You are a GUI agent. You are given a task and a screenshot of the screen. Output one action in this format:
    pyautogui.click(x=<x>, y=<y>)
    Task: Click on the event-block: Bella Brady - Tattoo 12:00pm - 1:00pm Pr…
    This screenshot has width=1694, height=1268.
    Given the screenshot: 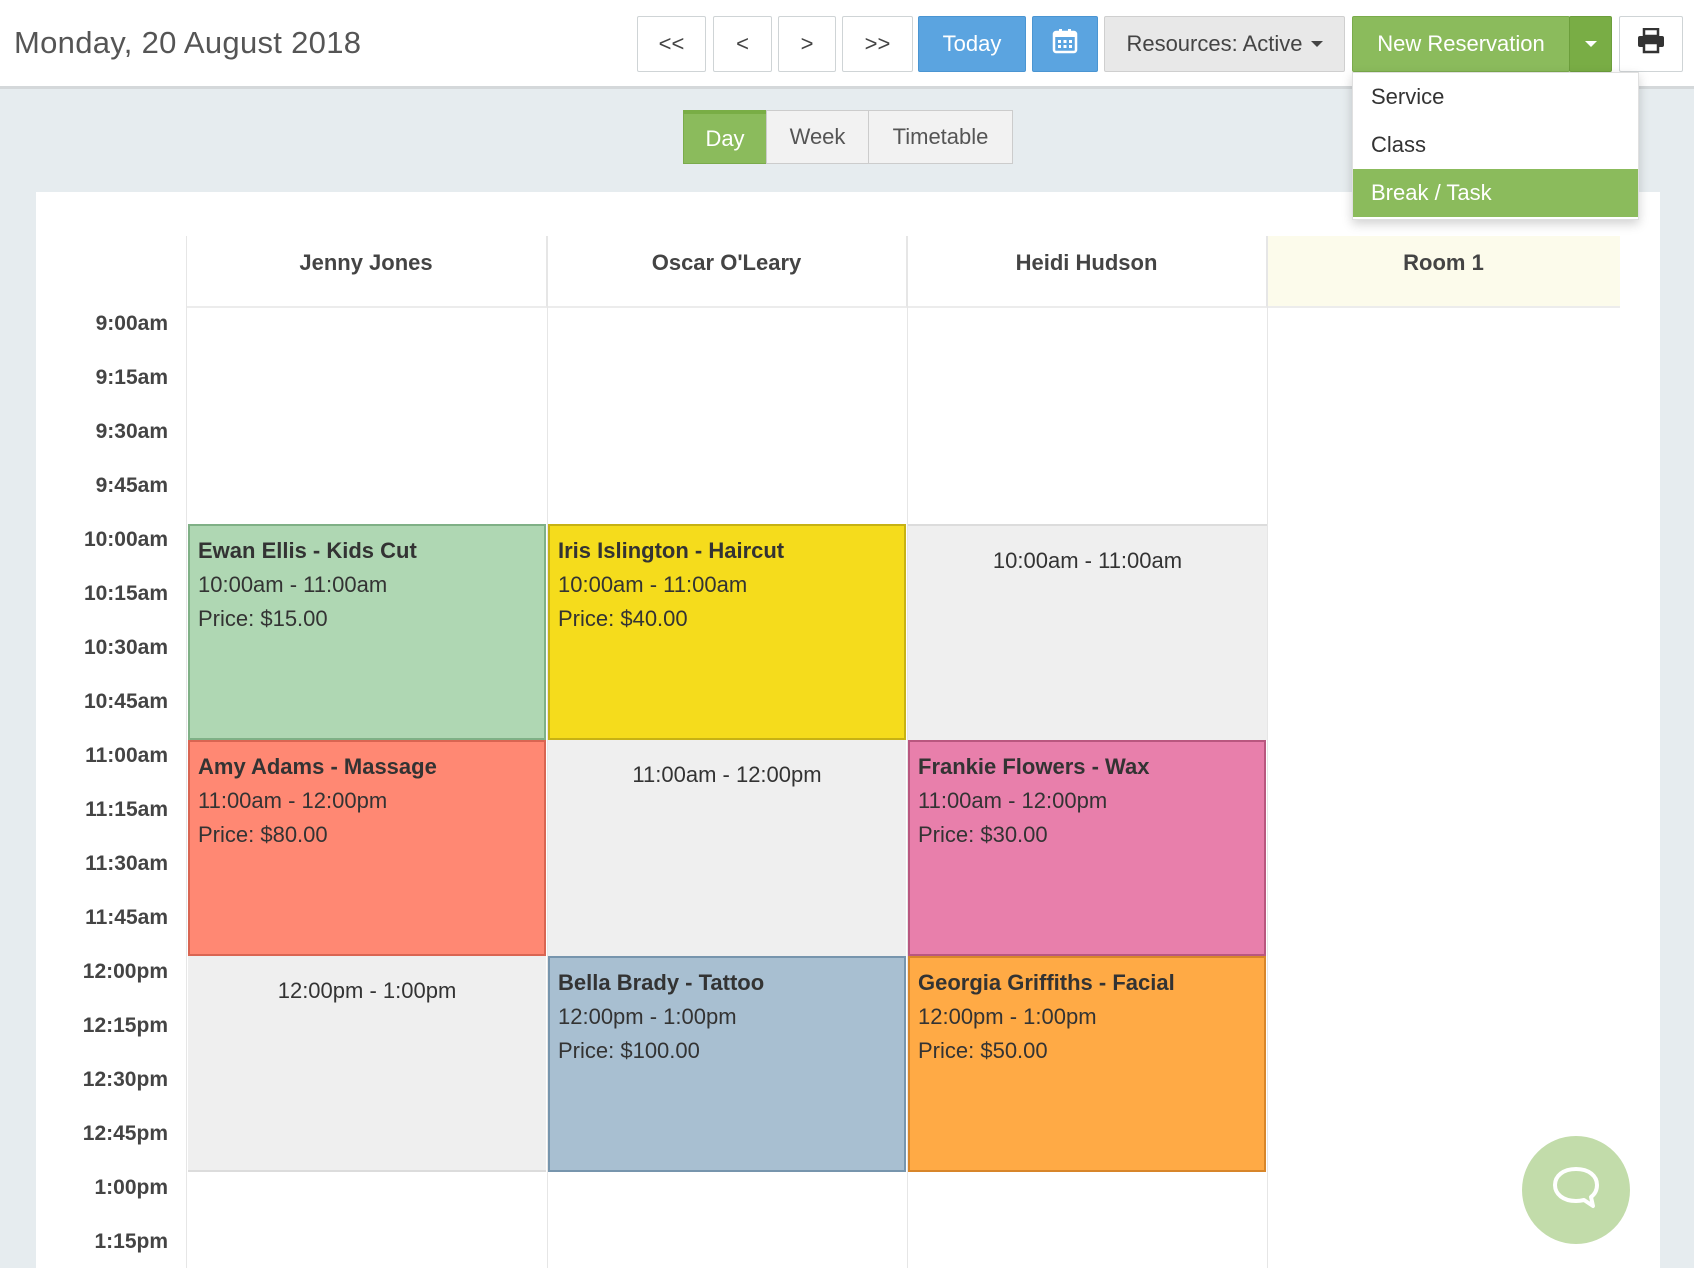 What is the action you would take?
    pyautogui.click(x=727, y=1064)
    